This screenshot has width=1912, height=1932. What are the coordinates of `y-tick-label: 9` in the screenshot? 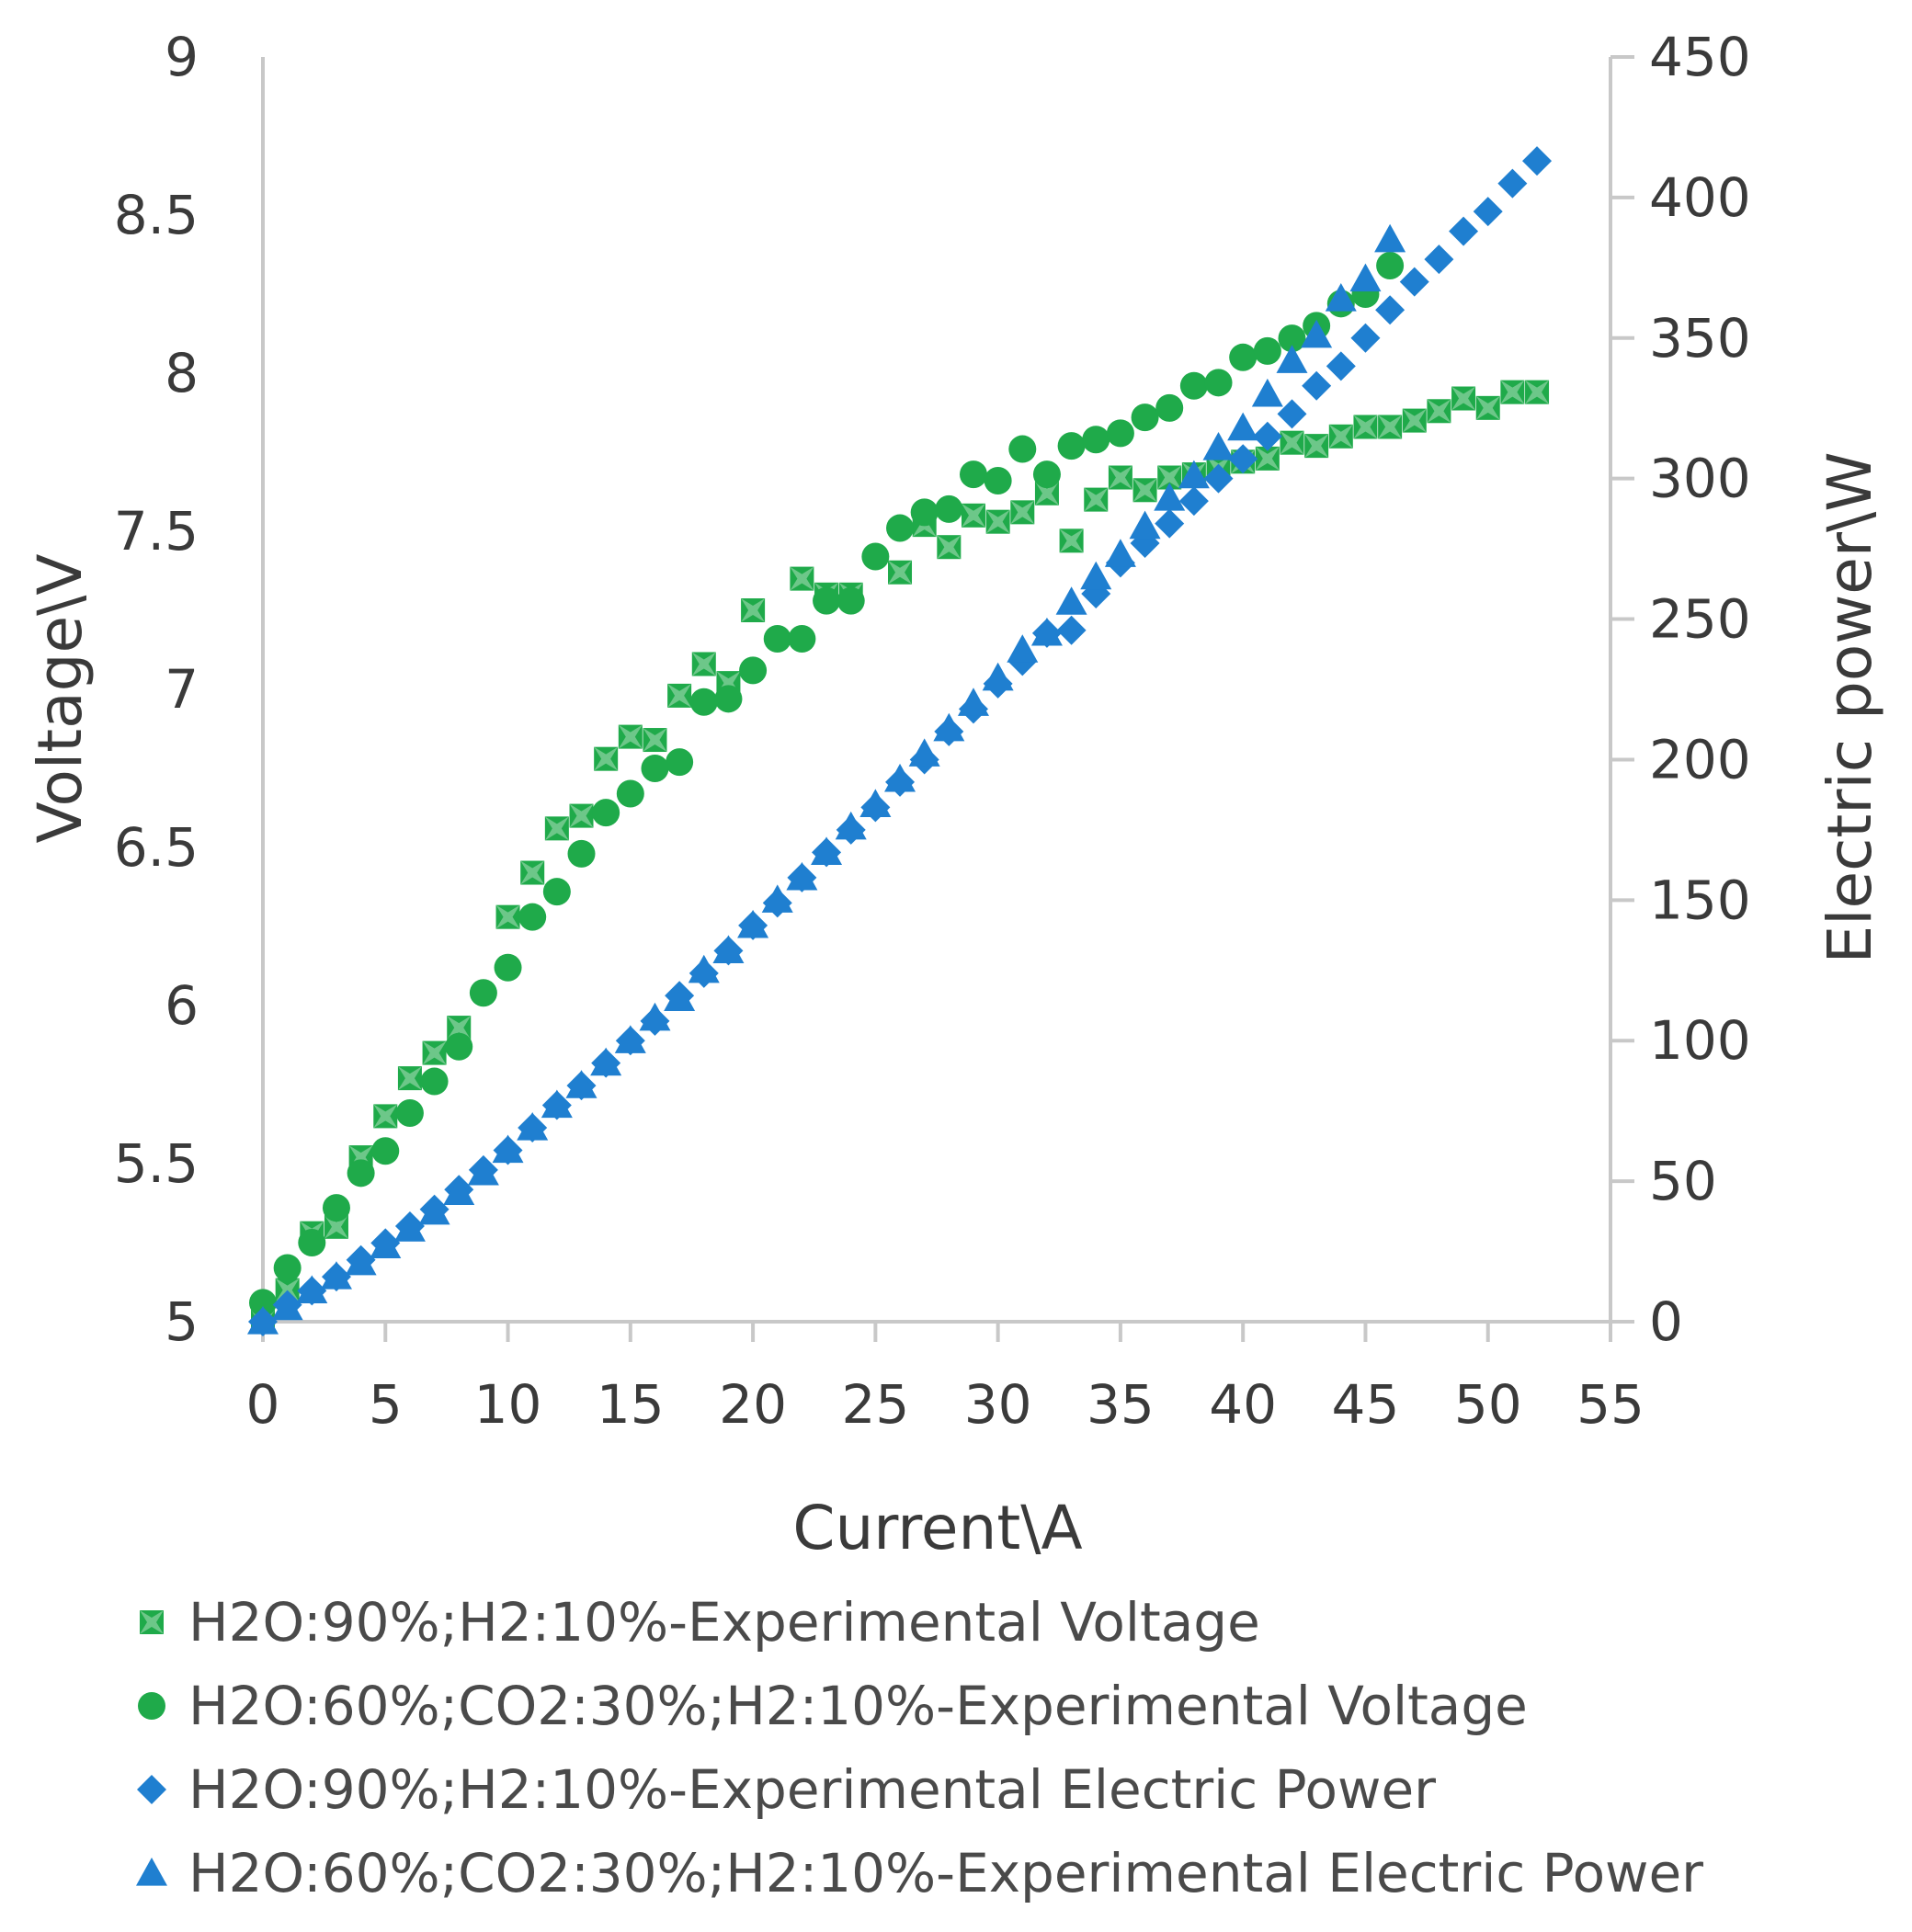 It's located at (182, 57).